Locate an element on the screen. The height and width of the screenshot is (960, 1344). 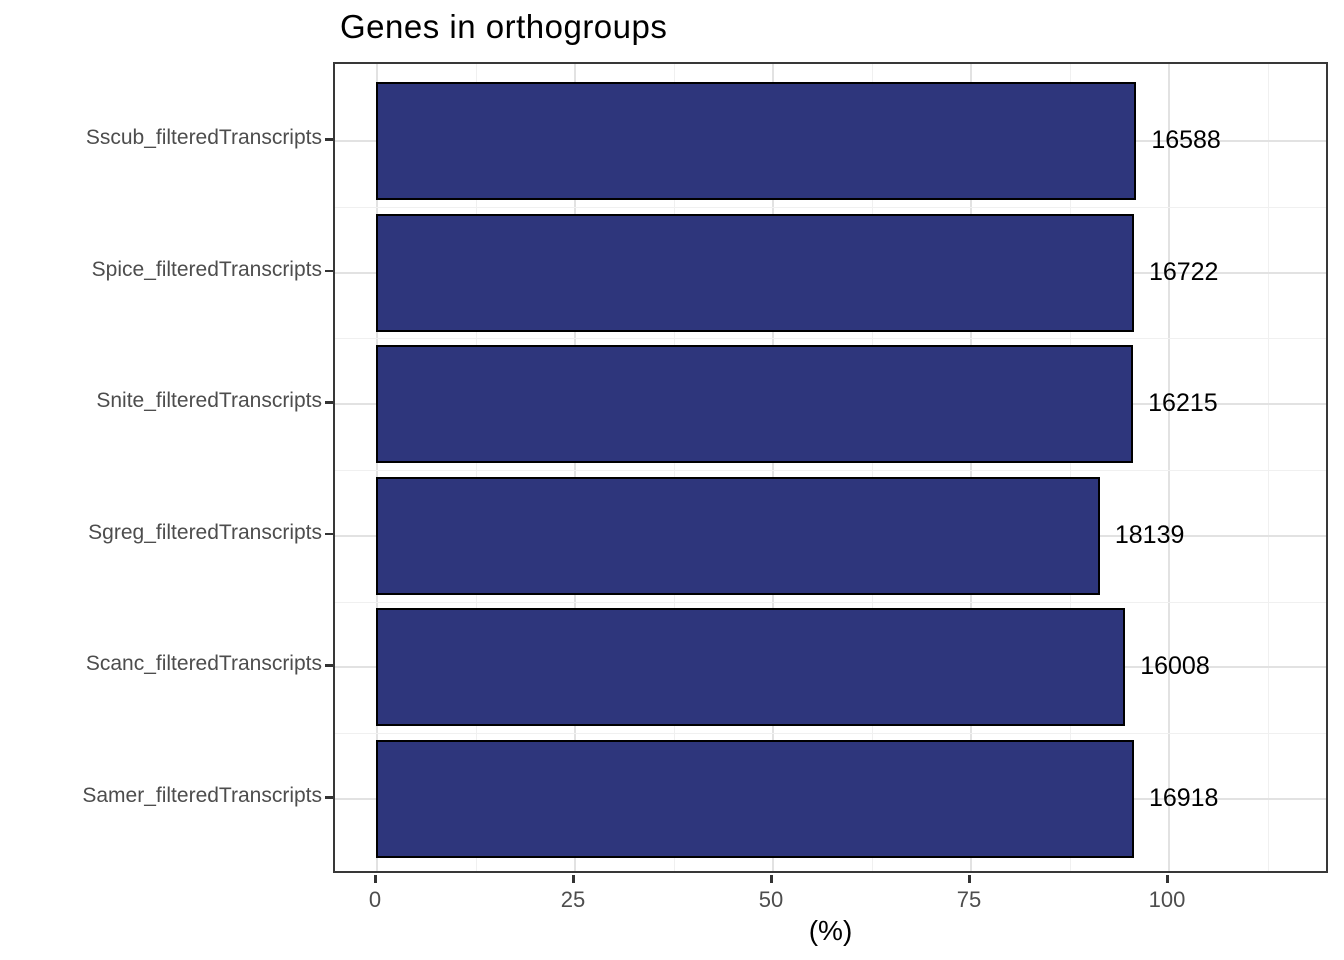
bar-value-label: 16008 is located at coordinates (1175, 666).